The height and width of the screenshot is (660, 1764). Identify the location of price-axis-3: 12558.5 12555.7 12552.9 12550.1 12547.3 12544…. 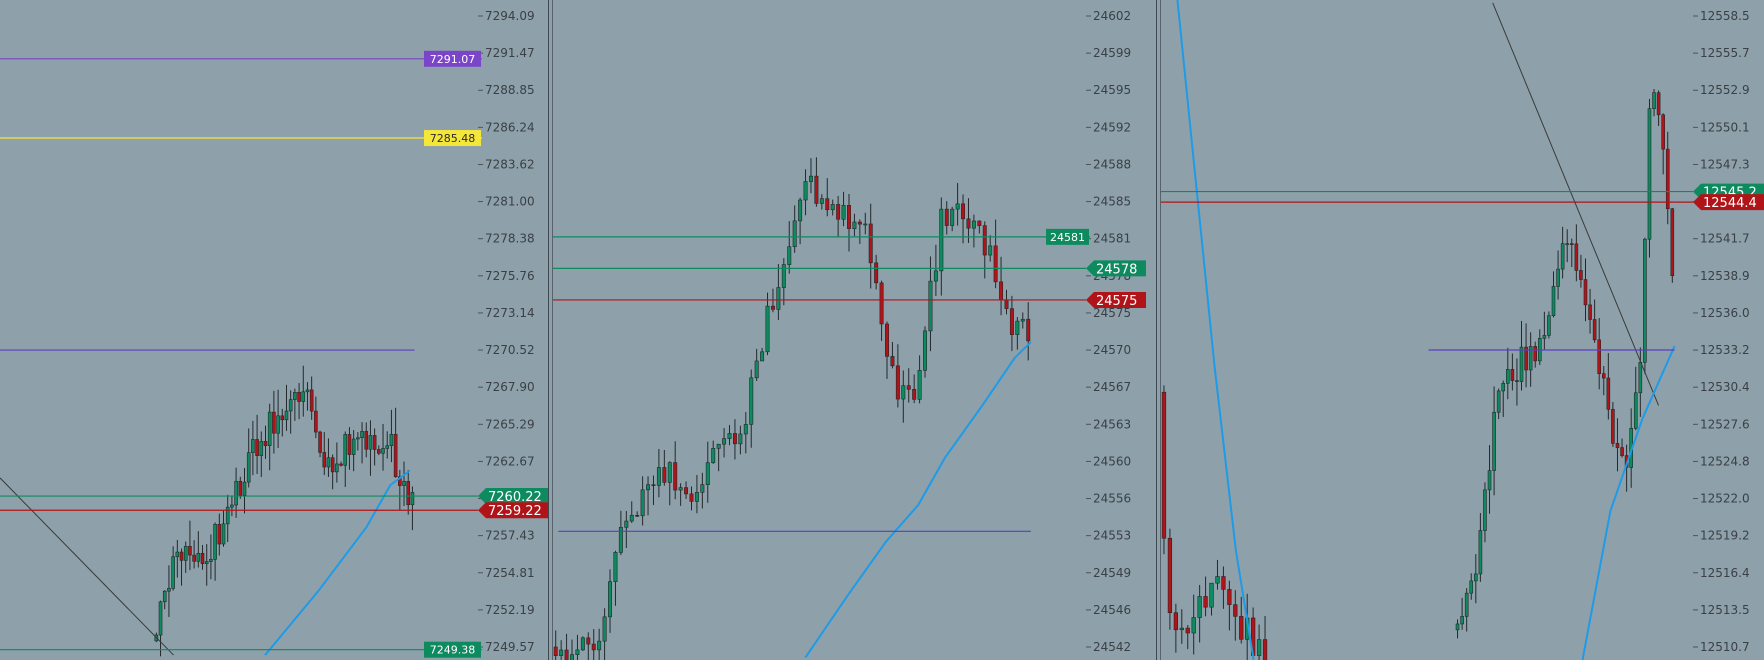
(1728, 331).